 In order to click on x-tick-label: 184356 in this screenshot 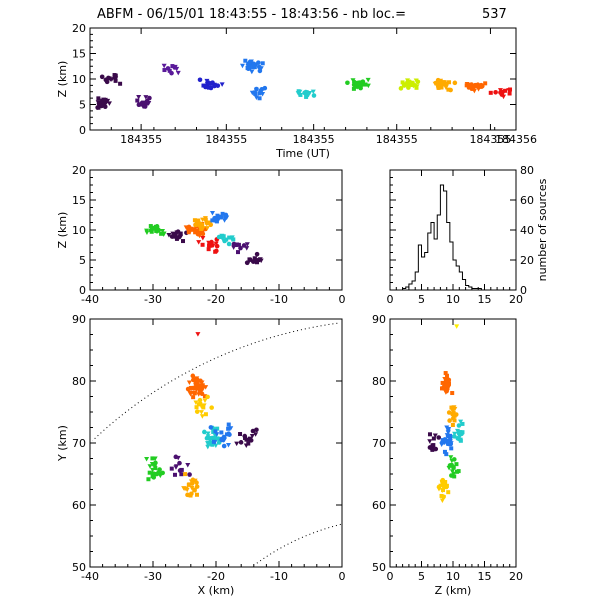, I will do `click(516, 139)`.